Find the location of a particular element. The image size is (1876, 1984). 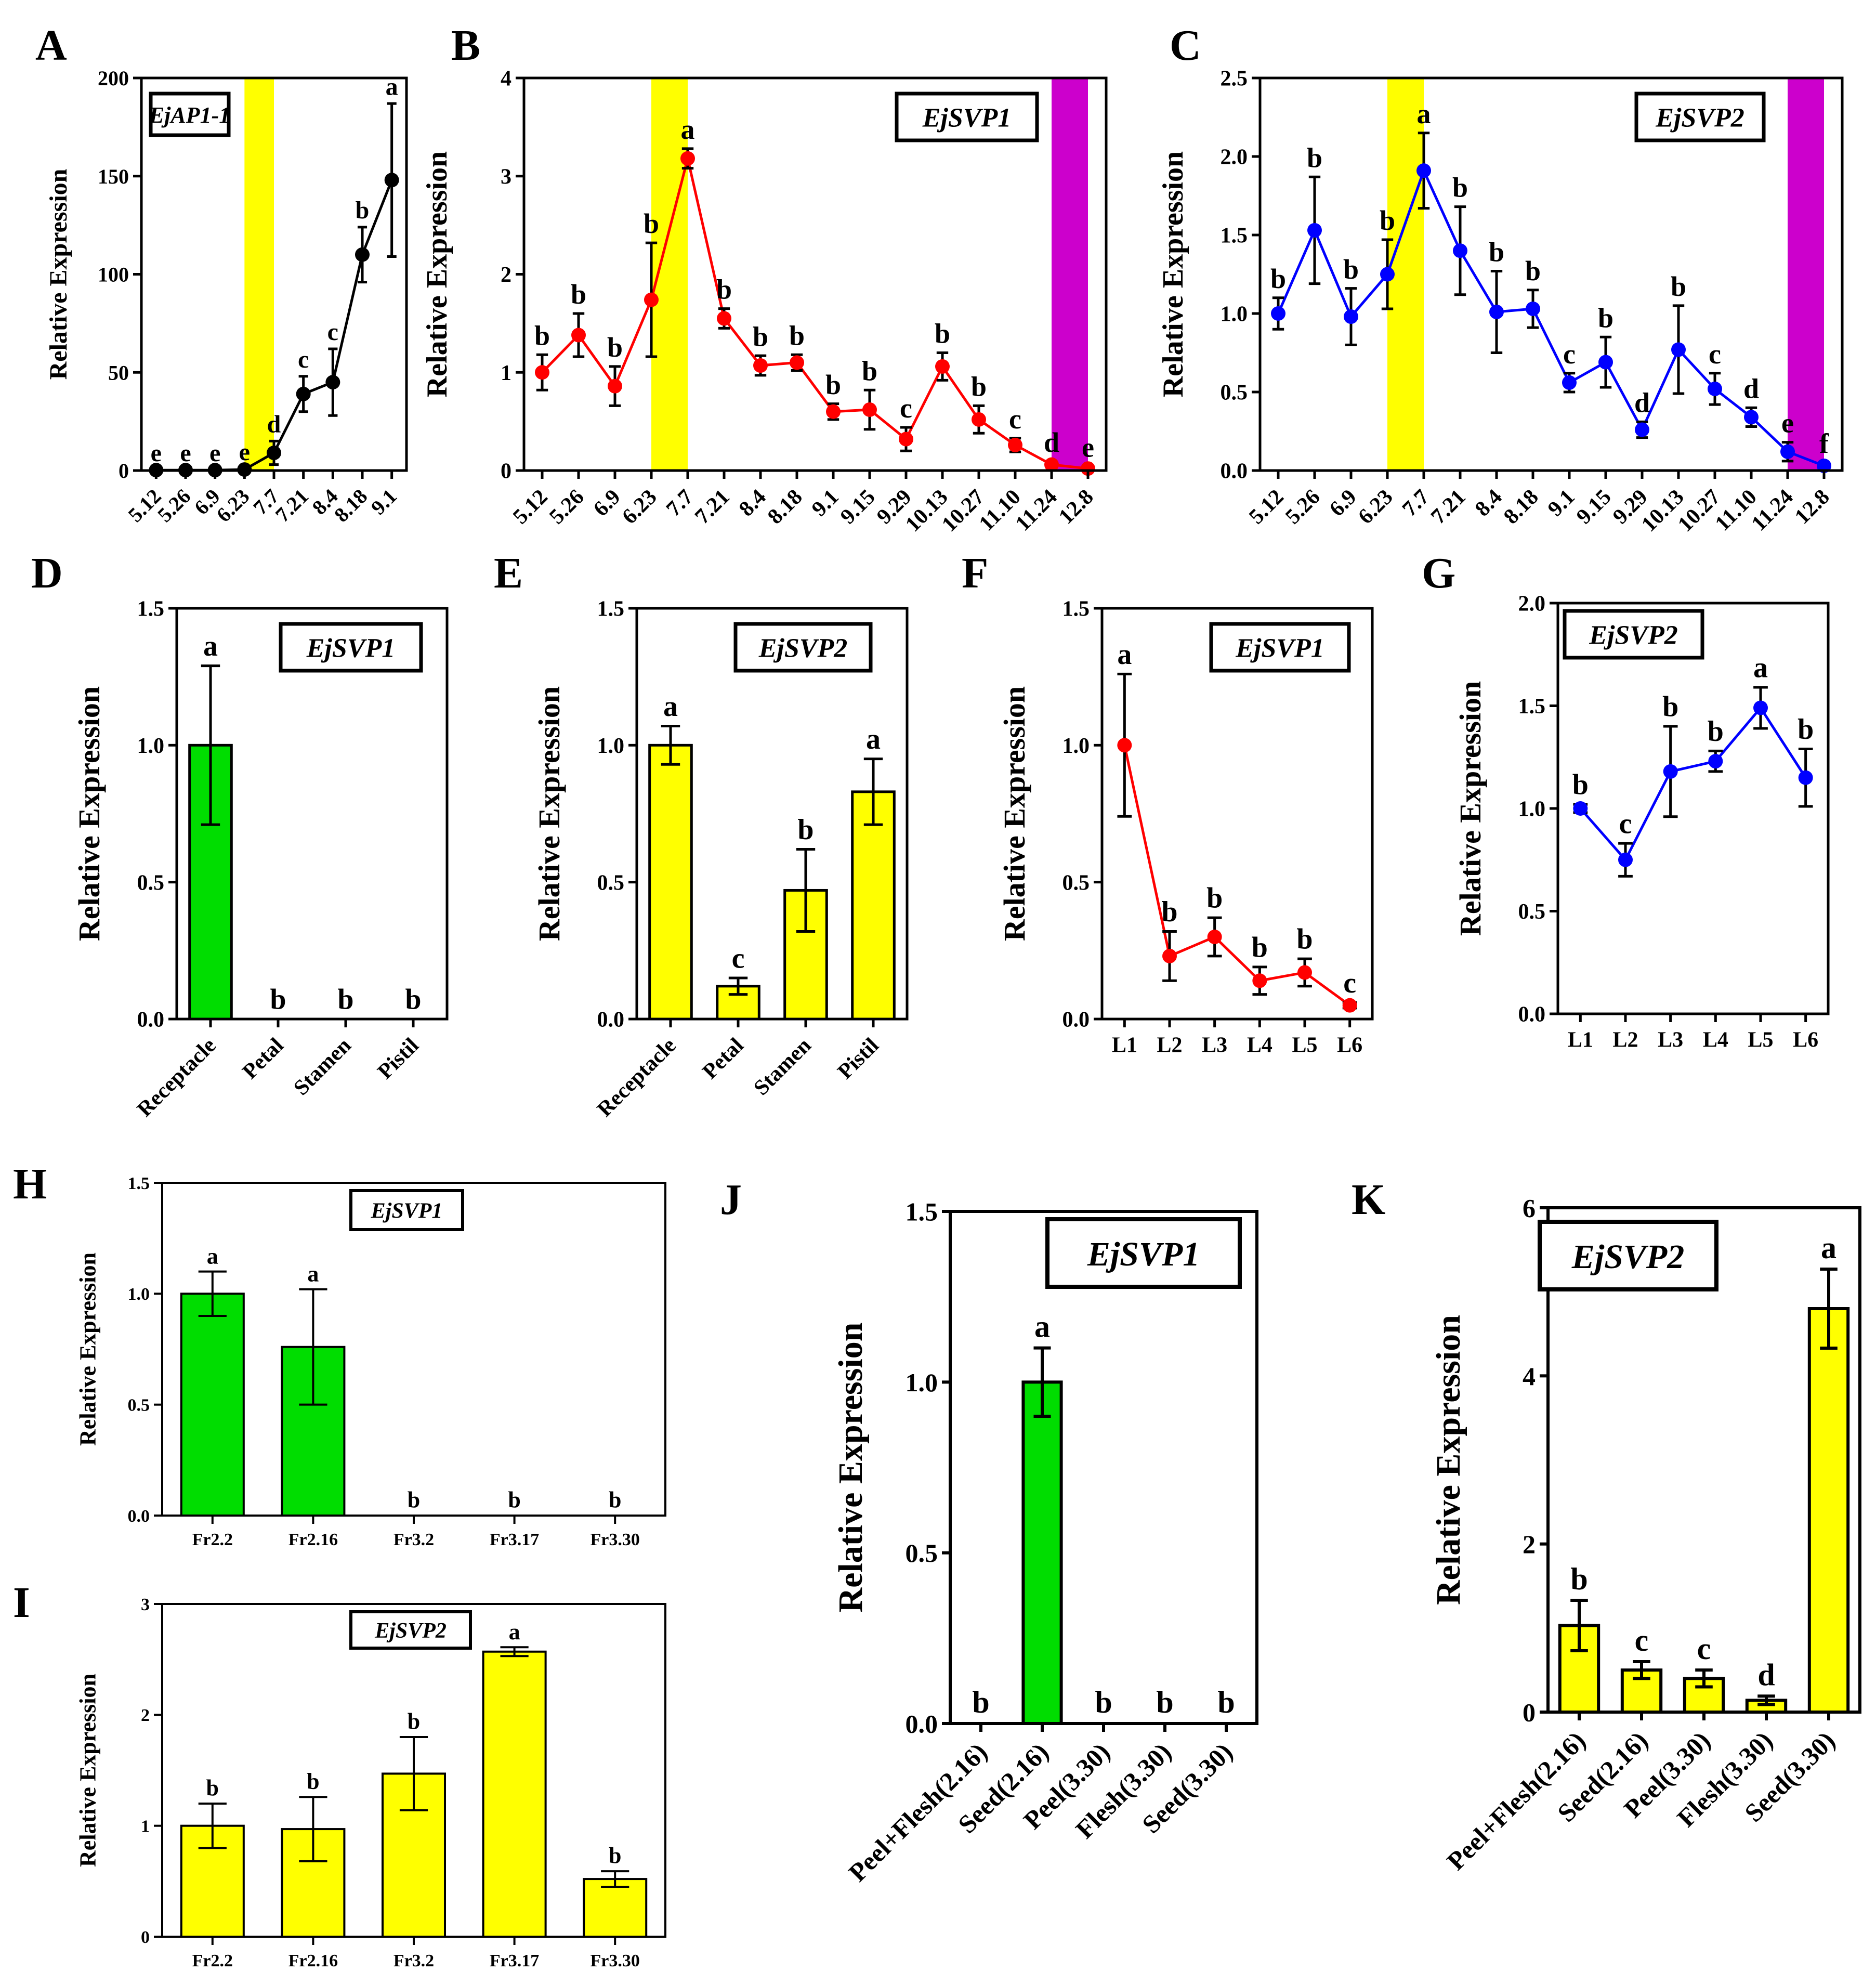

panel-letter: A is located at coordinates (51, 45).